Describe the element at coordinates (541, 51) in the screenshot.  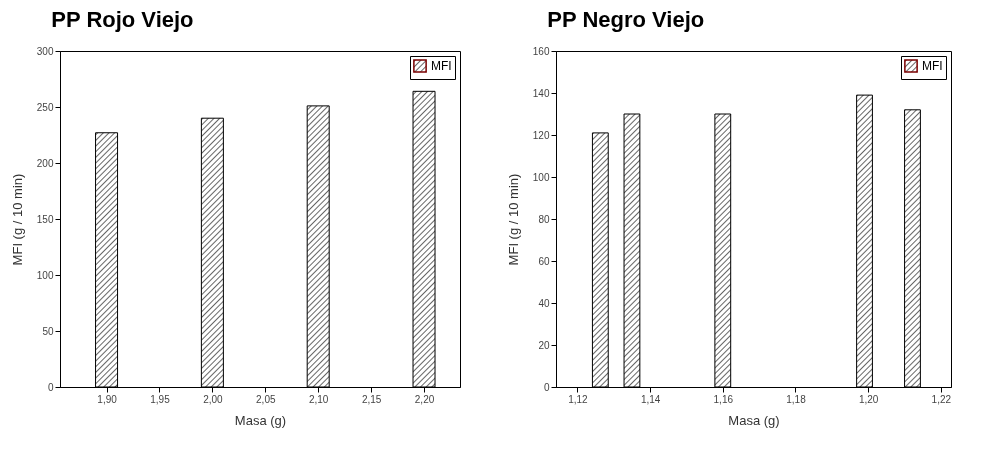
I see `y-tick-label: 160` at that location.